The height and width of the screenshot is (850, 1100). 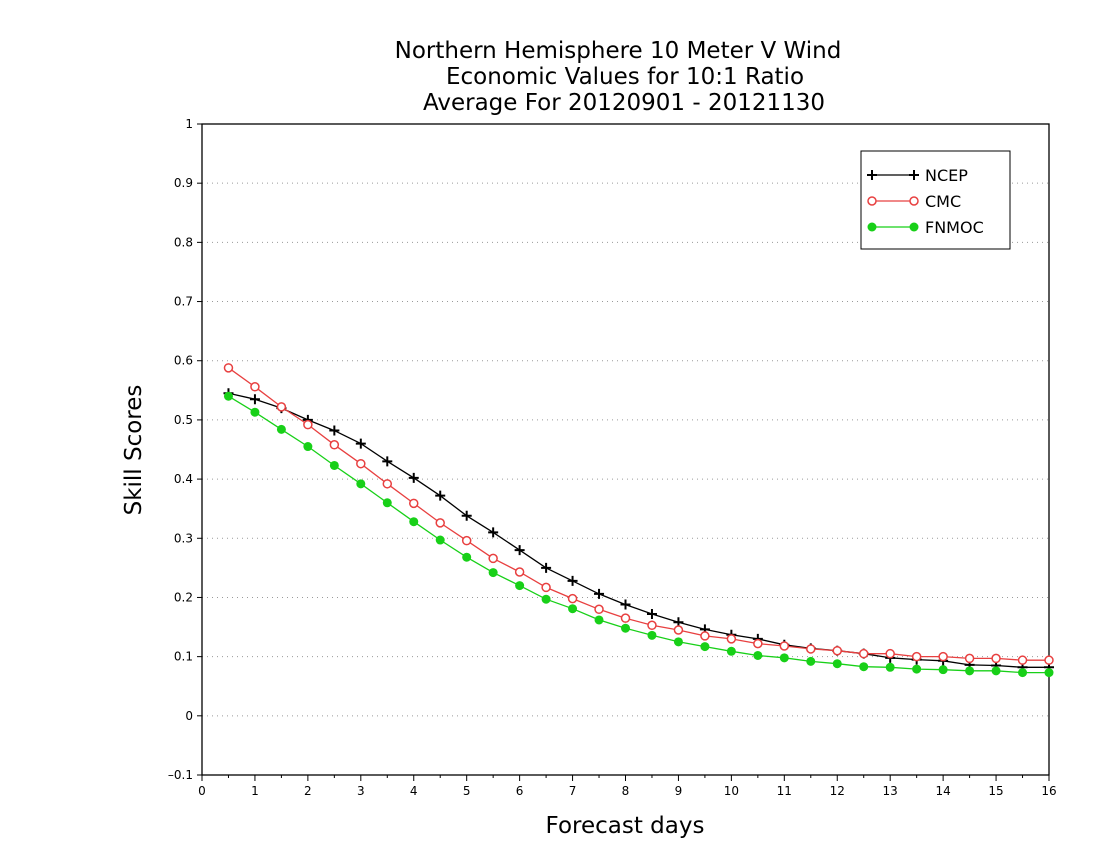 I want to click on y-tick-label-4: 0.3, so click(x=183, y=538).